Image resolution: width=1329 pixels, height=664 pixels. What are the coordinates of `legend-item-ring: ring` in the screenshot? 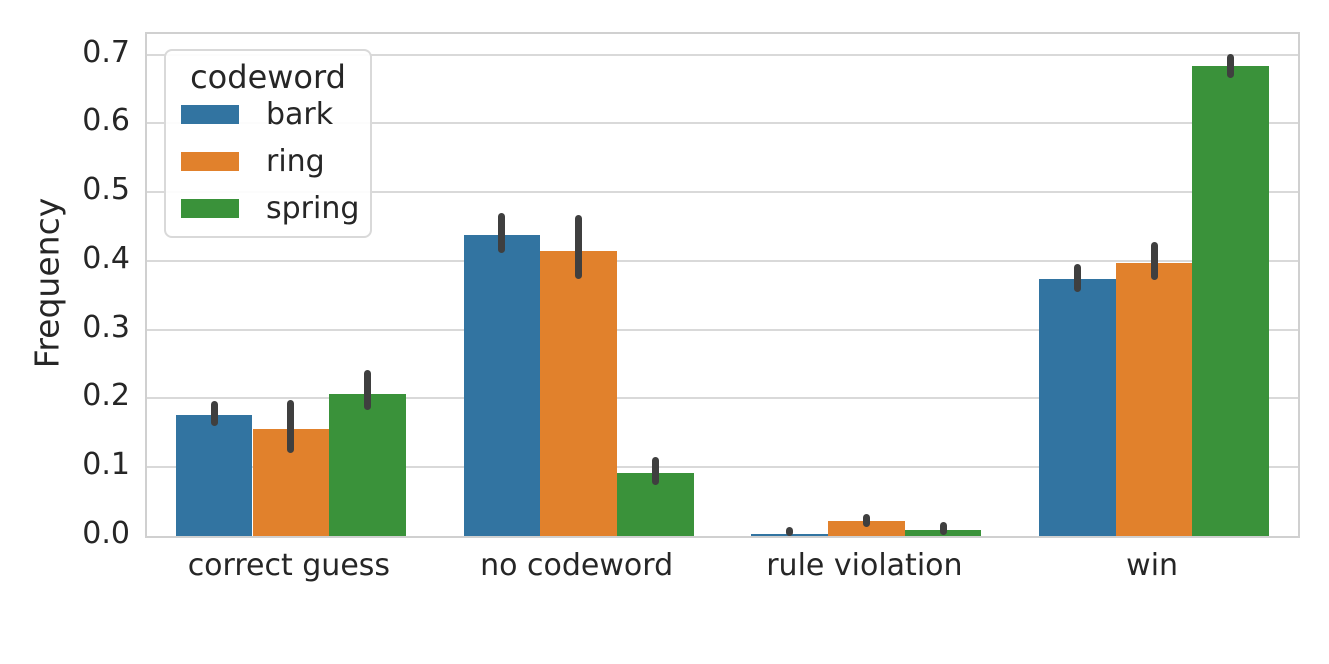 It's located at (268, 162).